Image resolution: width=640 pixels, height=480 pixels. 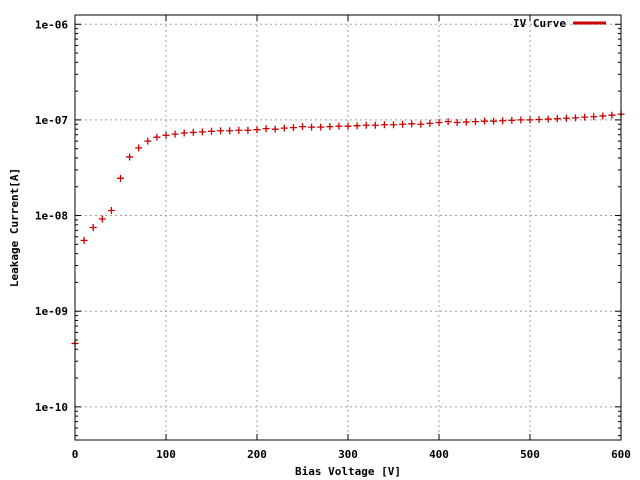 I want to click on x-tick-label: 400, so click(x=439, y=454).